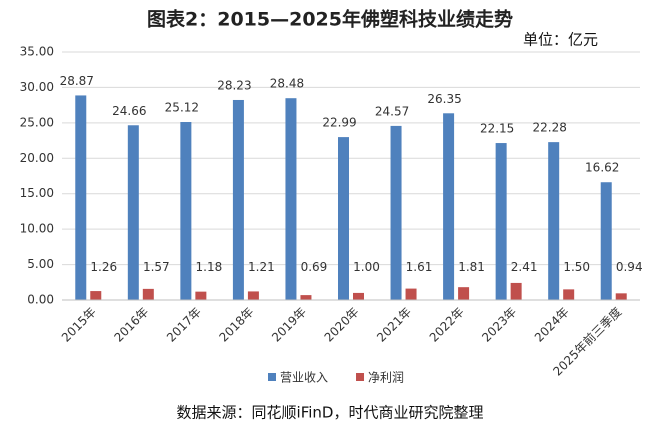  What do you see at coordinates (497, 129) in the screenshot?
I see `data-label: 22.15` at bounding box center [497, 129].